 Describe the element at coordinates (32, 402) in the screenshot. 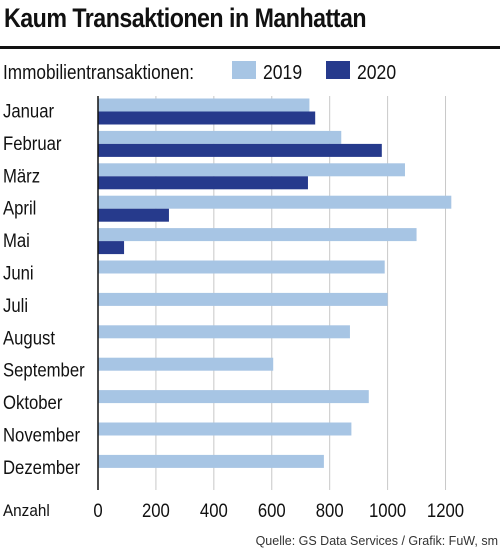

I see `category-label: Oktober` at that location.